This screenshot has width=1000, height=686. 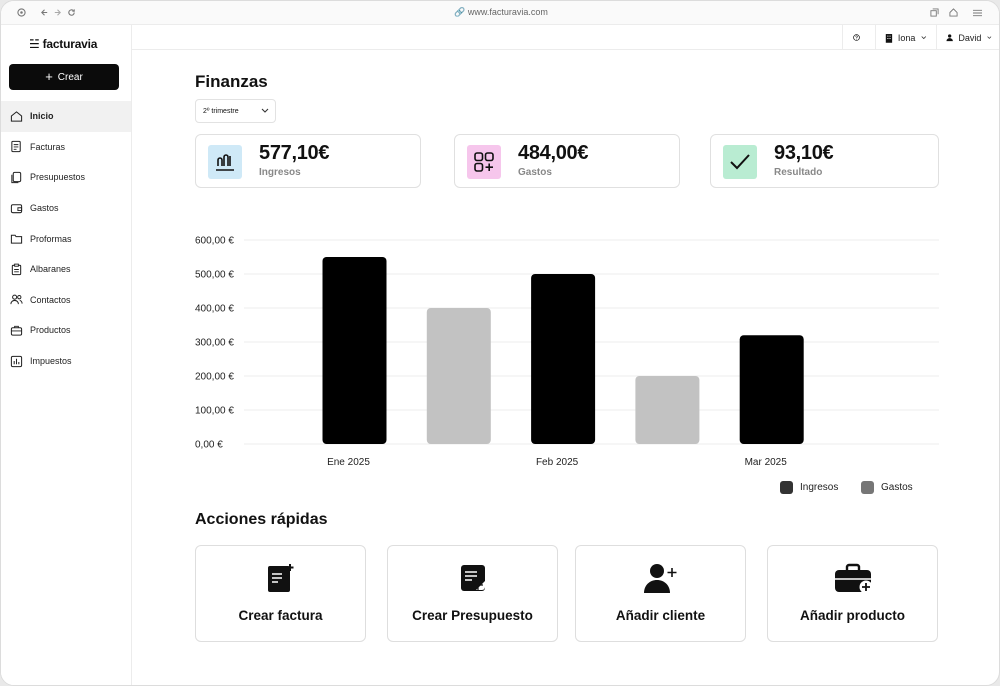 I want to click on hamburger-icon, so click(x=977, y=13).